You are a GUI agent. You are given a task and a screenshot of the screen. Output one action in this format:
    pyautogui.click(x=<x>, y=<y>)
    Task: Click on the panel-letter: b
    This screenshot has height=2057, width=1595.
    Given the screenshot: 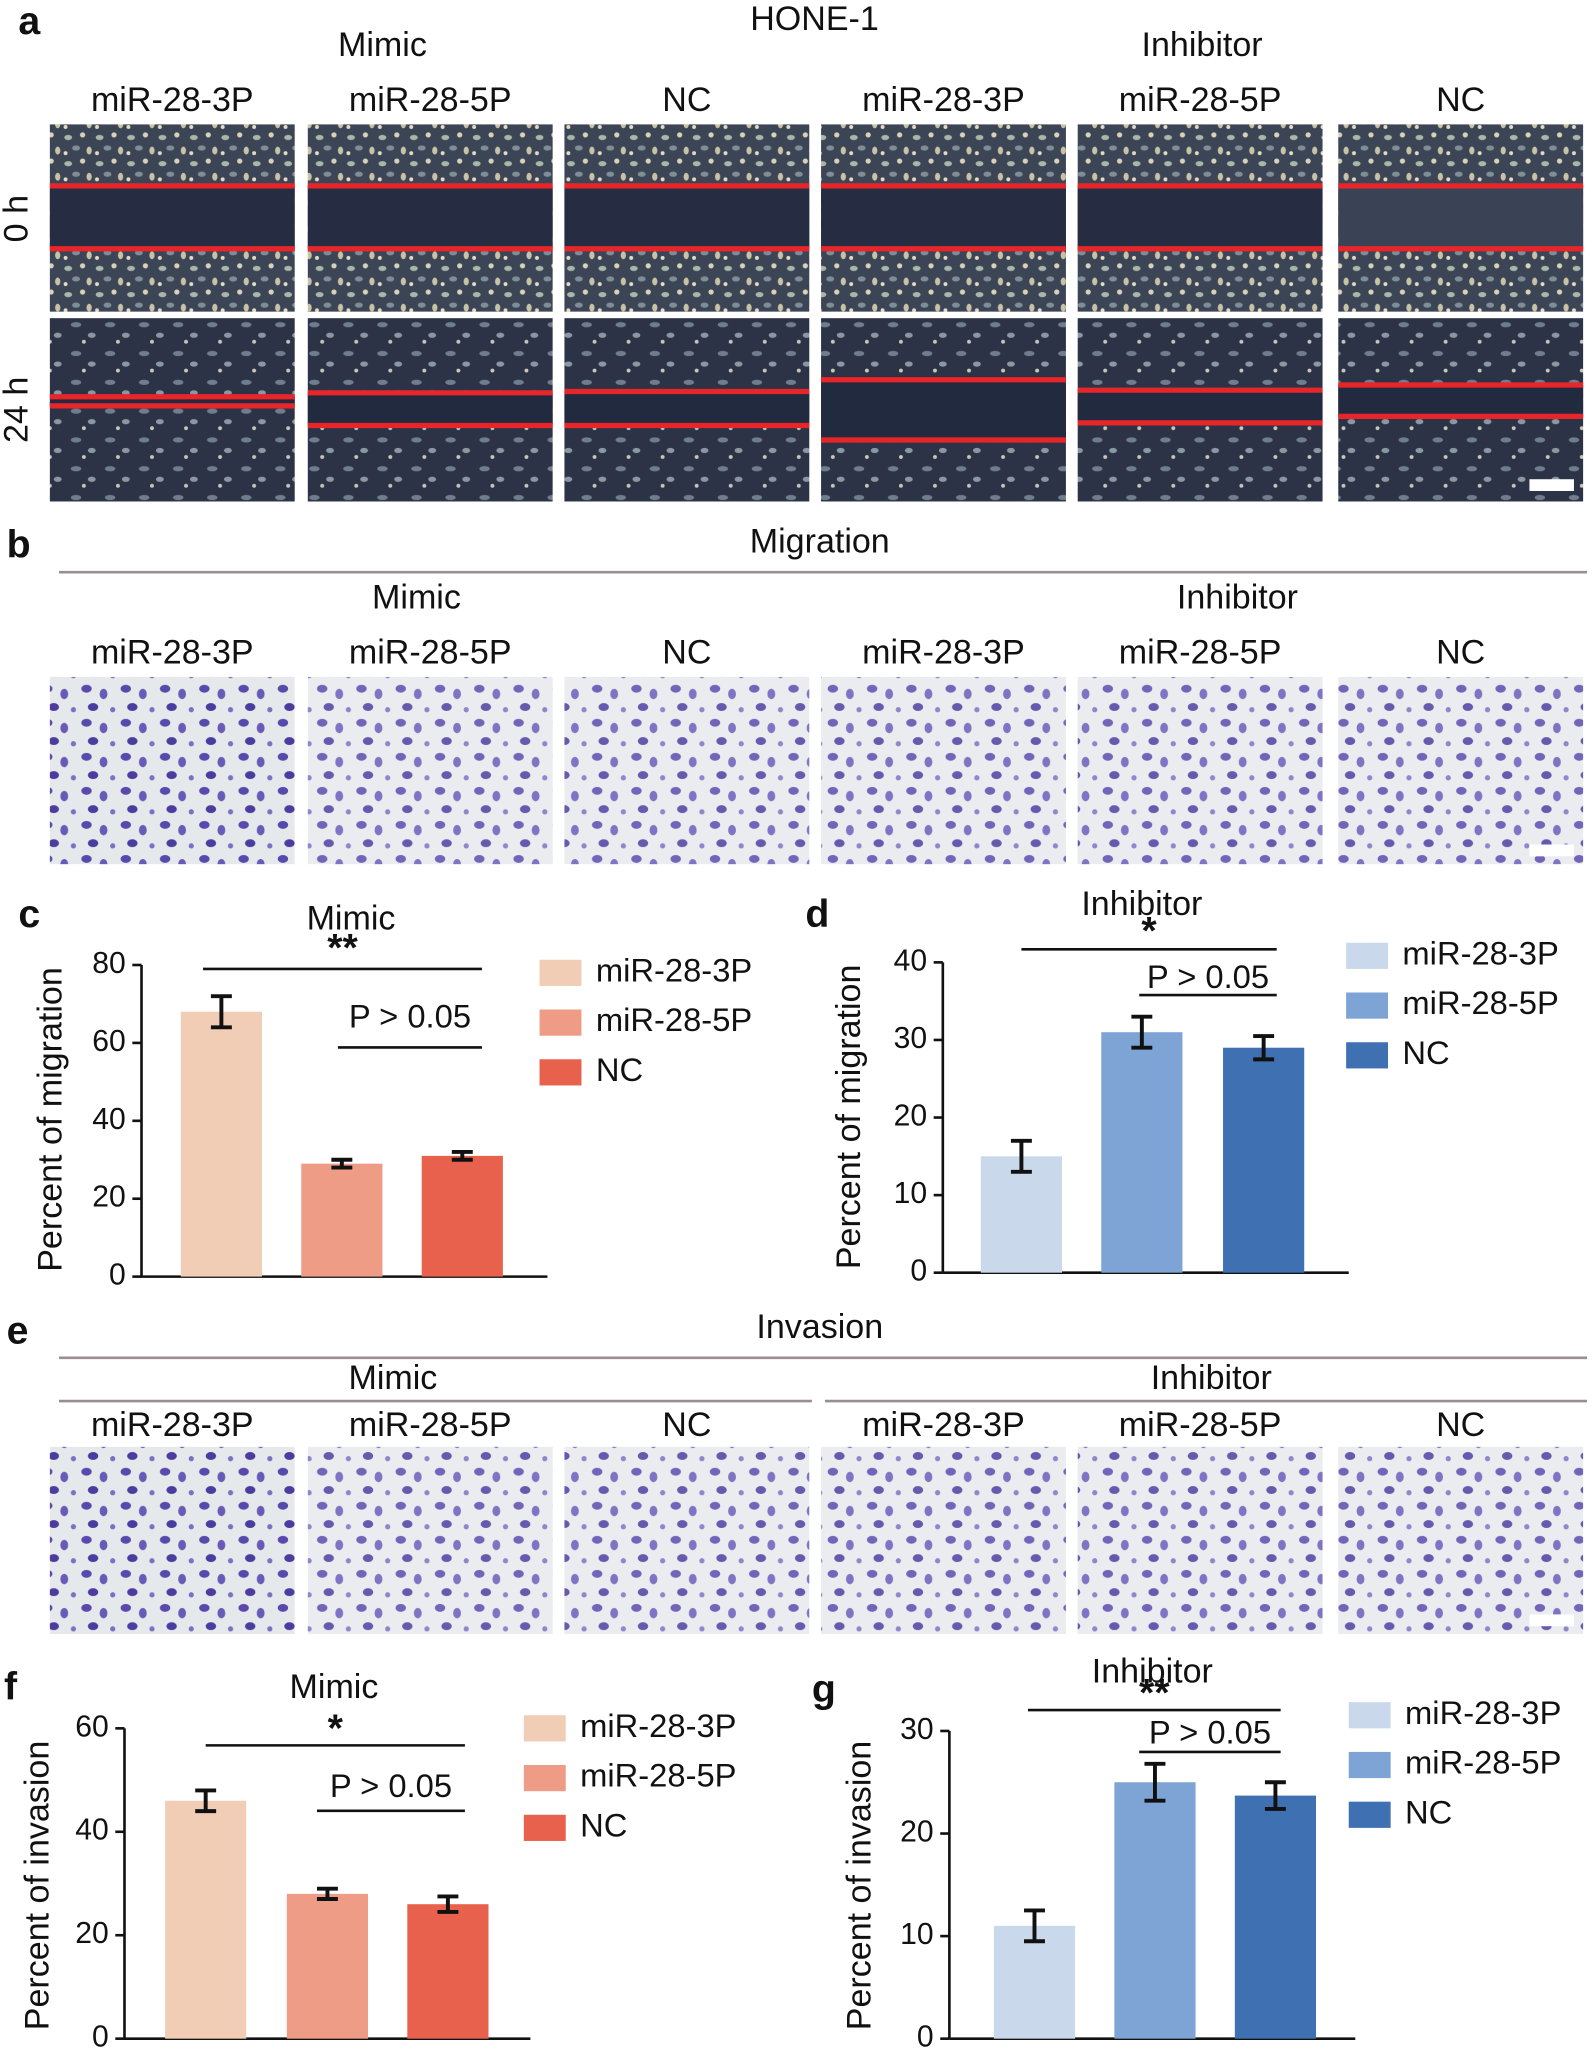 What is the action you would take?
    pyautogui.click(x=19, y=545)
    